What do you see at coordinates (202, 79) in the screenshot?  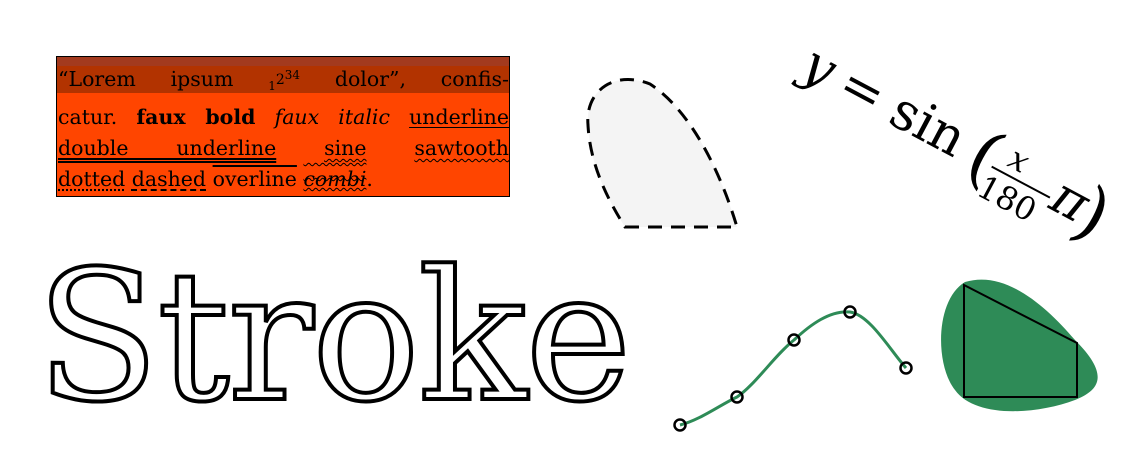 I see `text-ipsum: ipsum` at bounding box center [202, 79].